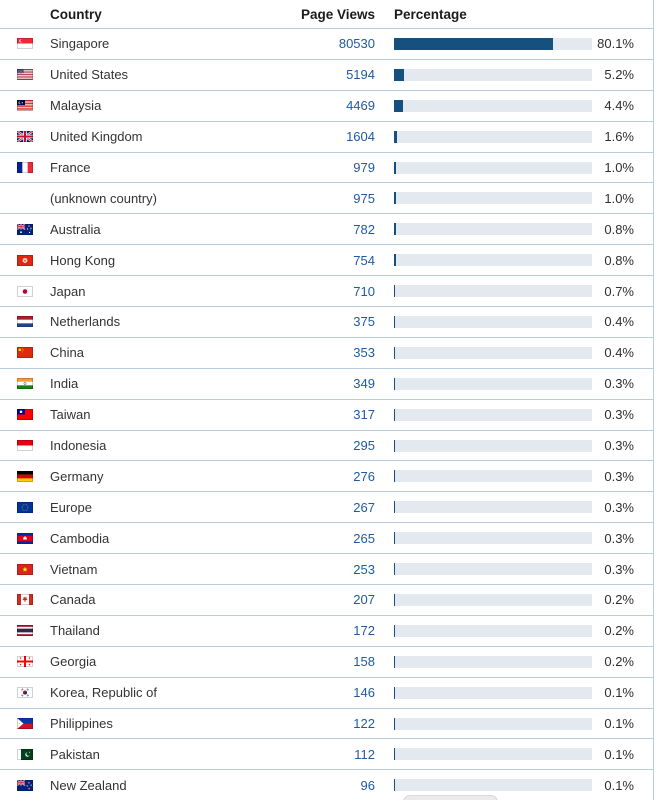 This screenshot has width=667, height=800. I want to click on table-row: (unknown country) 975 1.0%, so click(326, 199).